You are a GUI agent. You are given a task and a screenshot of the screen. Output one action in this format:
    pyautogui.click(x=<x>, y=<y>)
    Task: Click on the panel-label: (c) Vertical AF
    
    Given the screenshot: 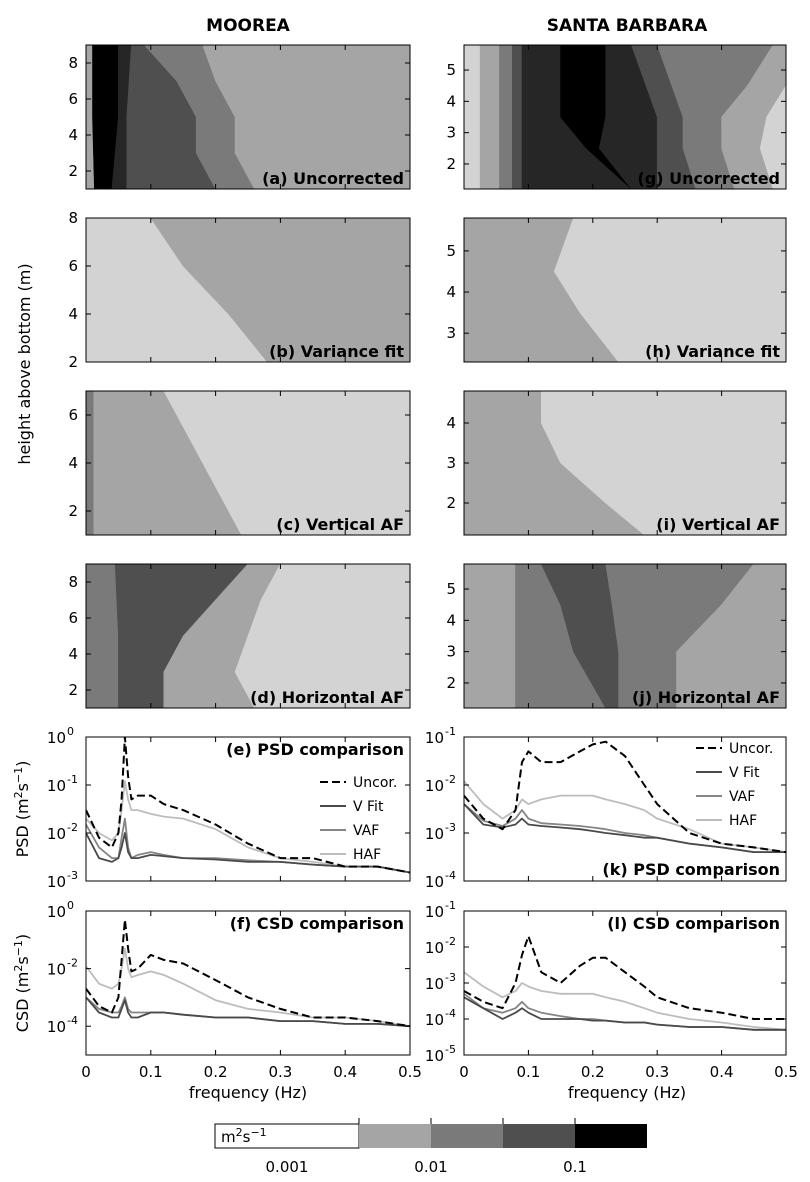 What is the action you would take?
    pyautogui.click(x=340, y=524)
    